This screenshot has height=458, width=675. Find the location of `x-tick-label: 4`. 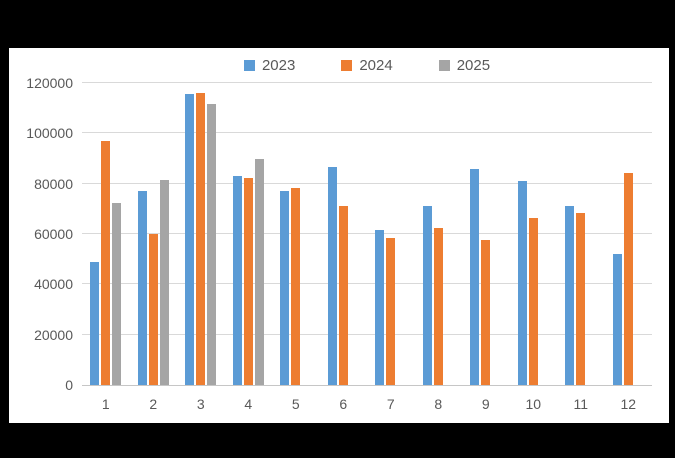

x-tick-label: 4 is located at coordinates (248, 404).